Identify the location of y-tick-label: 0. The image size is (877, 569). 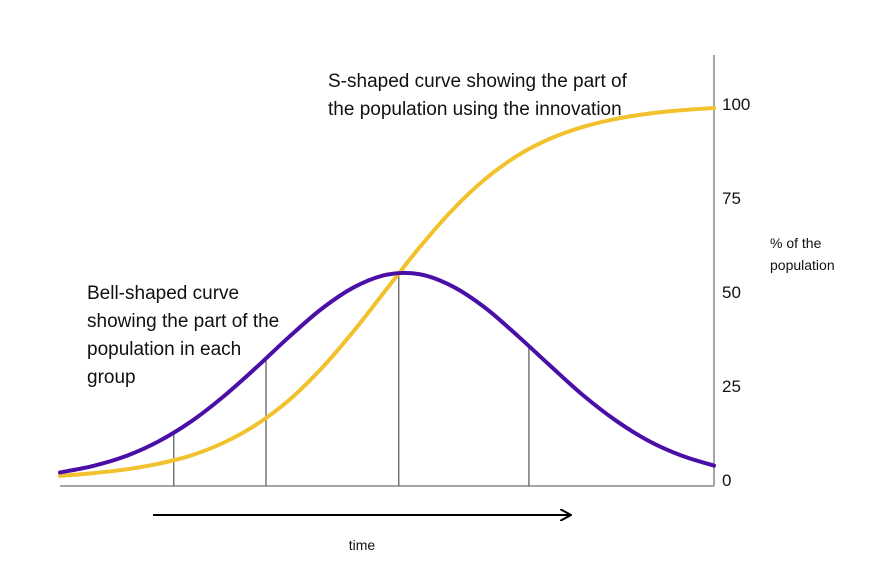
(726, 480).